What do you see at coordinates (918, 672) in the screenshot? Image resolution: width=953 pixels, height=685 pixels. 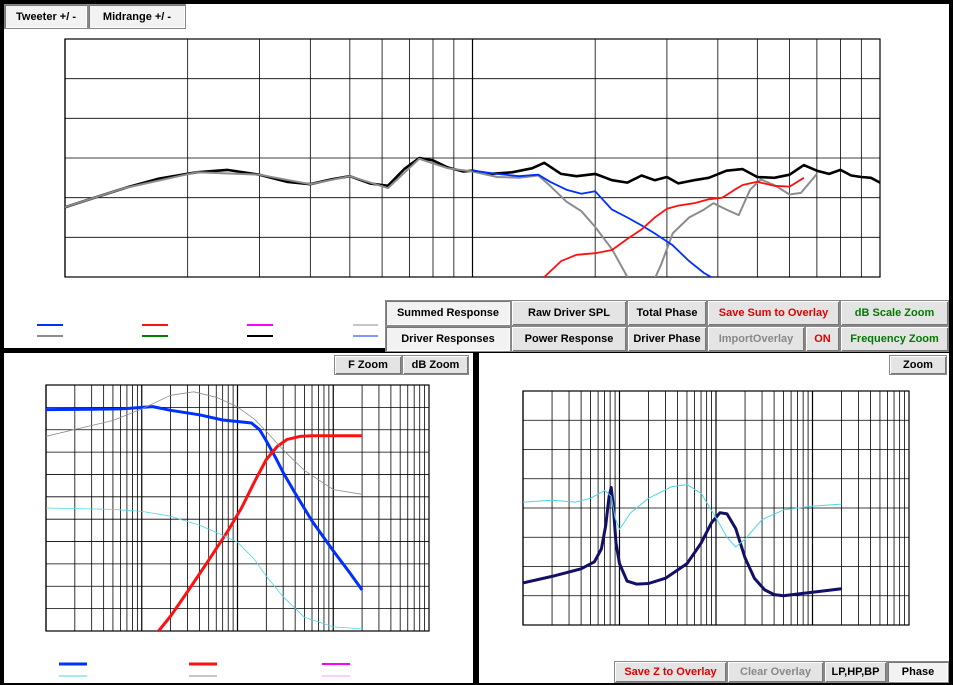 I see `phase-button: Phase` at bounding box center [918, 672].